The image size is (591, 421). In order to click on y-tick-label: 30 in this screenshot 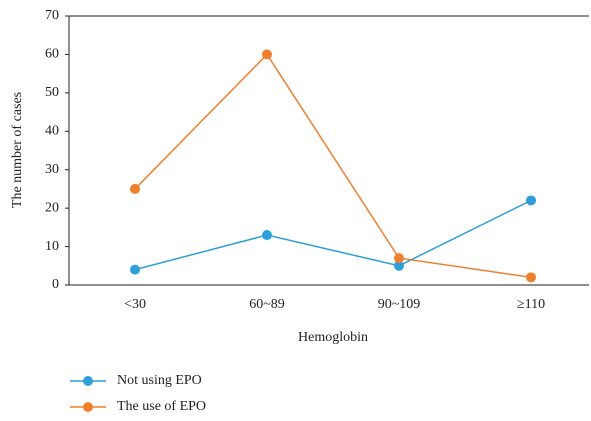, I will do `click(52, 169)`.